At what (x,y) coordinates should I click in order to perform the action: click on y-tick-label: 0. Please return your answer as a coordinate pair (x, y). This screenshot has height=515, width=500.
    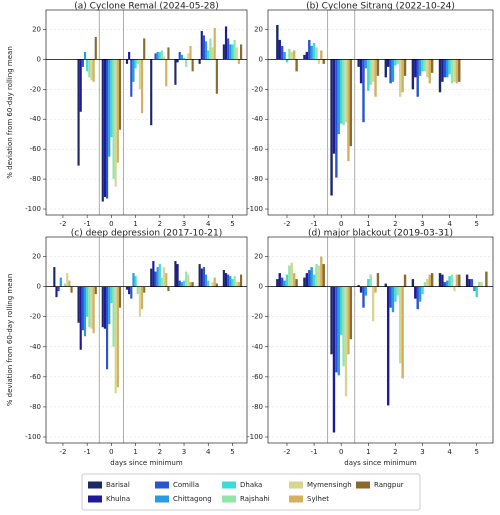
    Looking at the image, I should click on (261, 287).